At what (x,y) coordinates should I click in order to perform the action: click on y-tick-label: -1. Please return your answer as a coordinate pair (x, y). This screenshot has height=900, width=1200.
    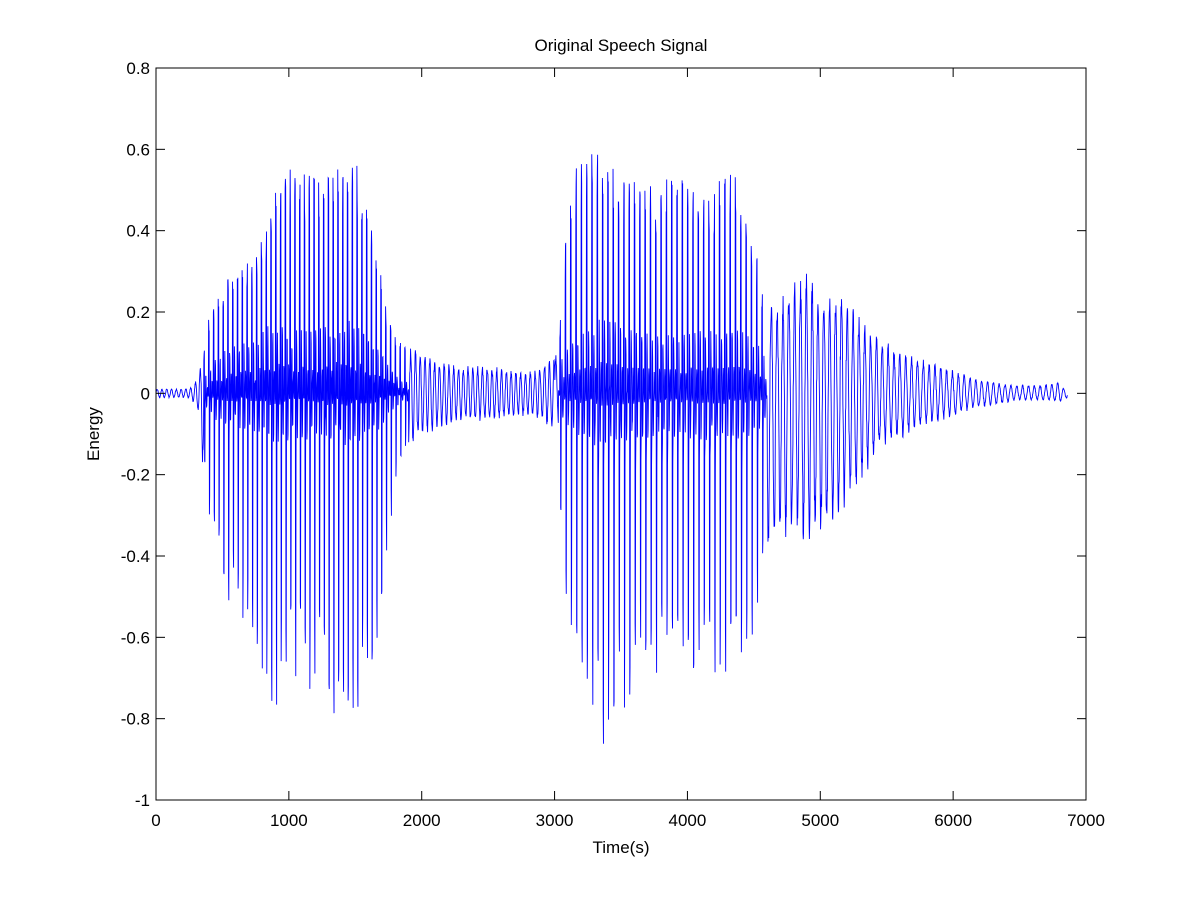
    Looking at the image, I should click on (142, 800).